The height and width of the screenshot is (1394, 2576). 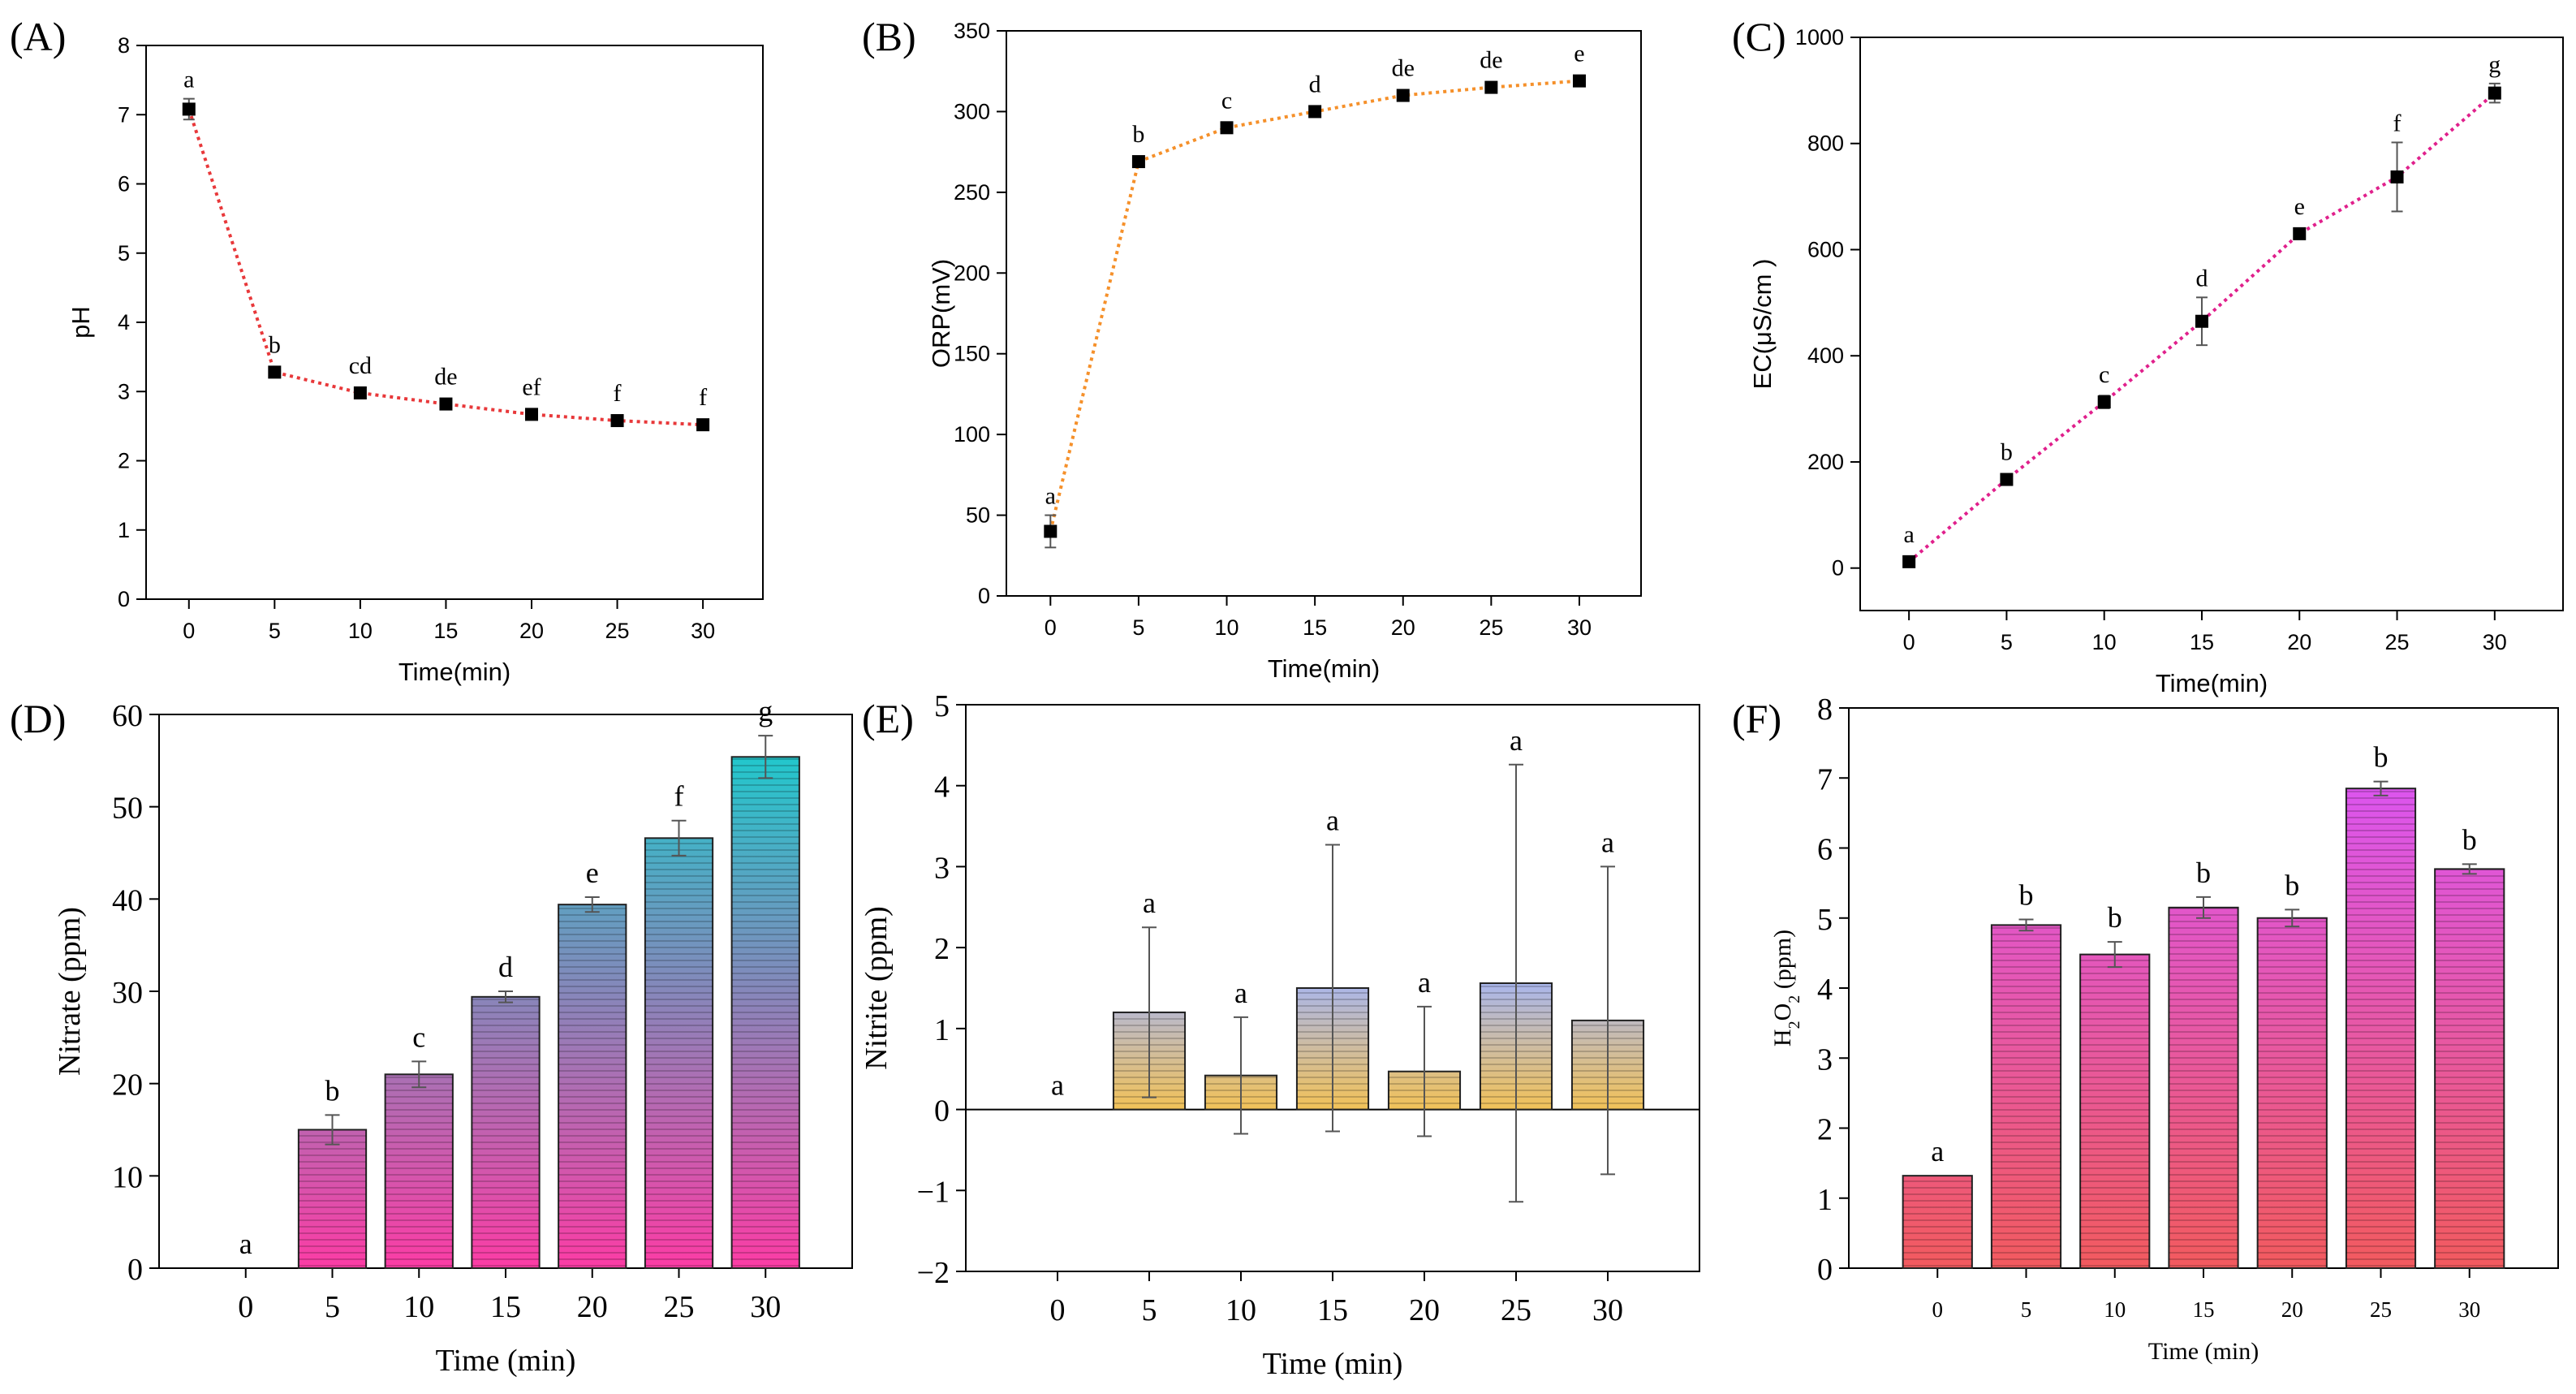 What do you see at coordinates (972, 111) in the screenshot?
I see `y-tick-label: 300` at bounding box center [972, 111].